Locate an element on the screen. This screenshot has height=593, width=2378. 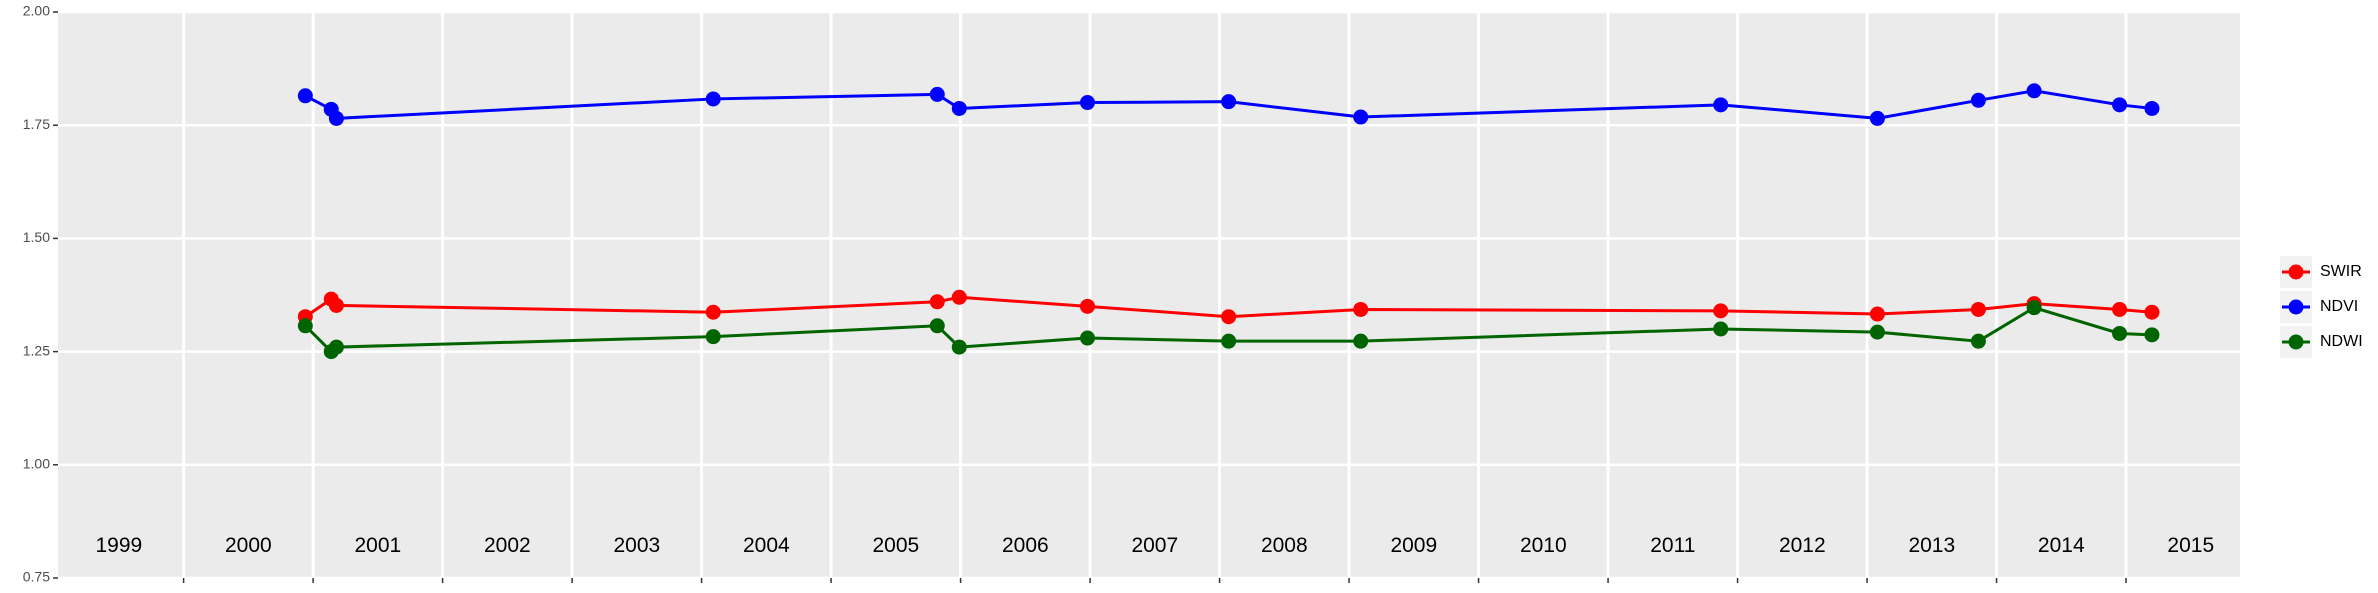
year-label: 2007 is located at coordinates (1154, 545).